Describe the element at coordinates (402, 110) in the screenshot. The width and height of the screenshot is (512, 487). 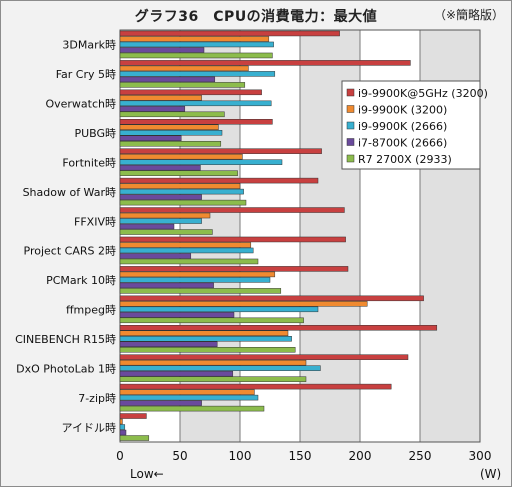
I see `legend-label: i9-9900K (3200)` at that location.